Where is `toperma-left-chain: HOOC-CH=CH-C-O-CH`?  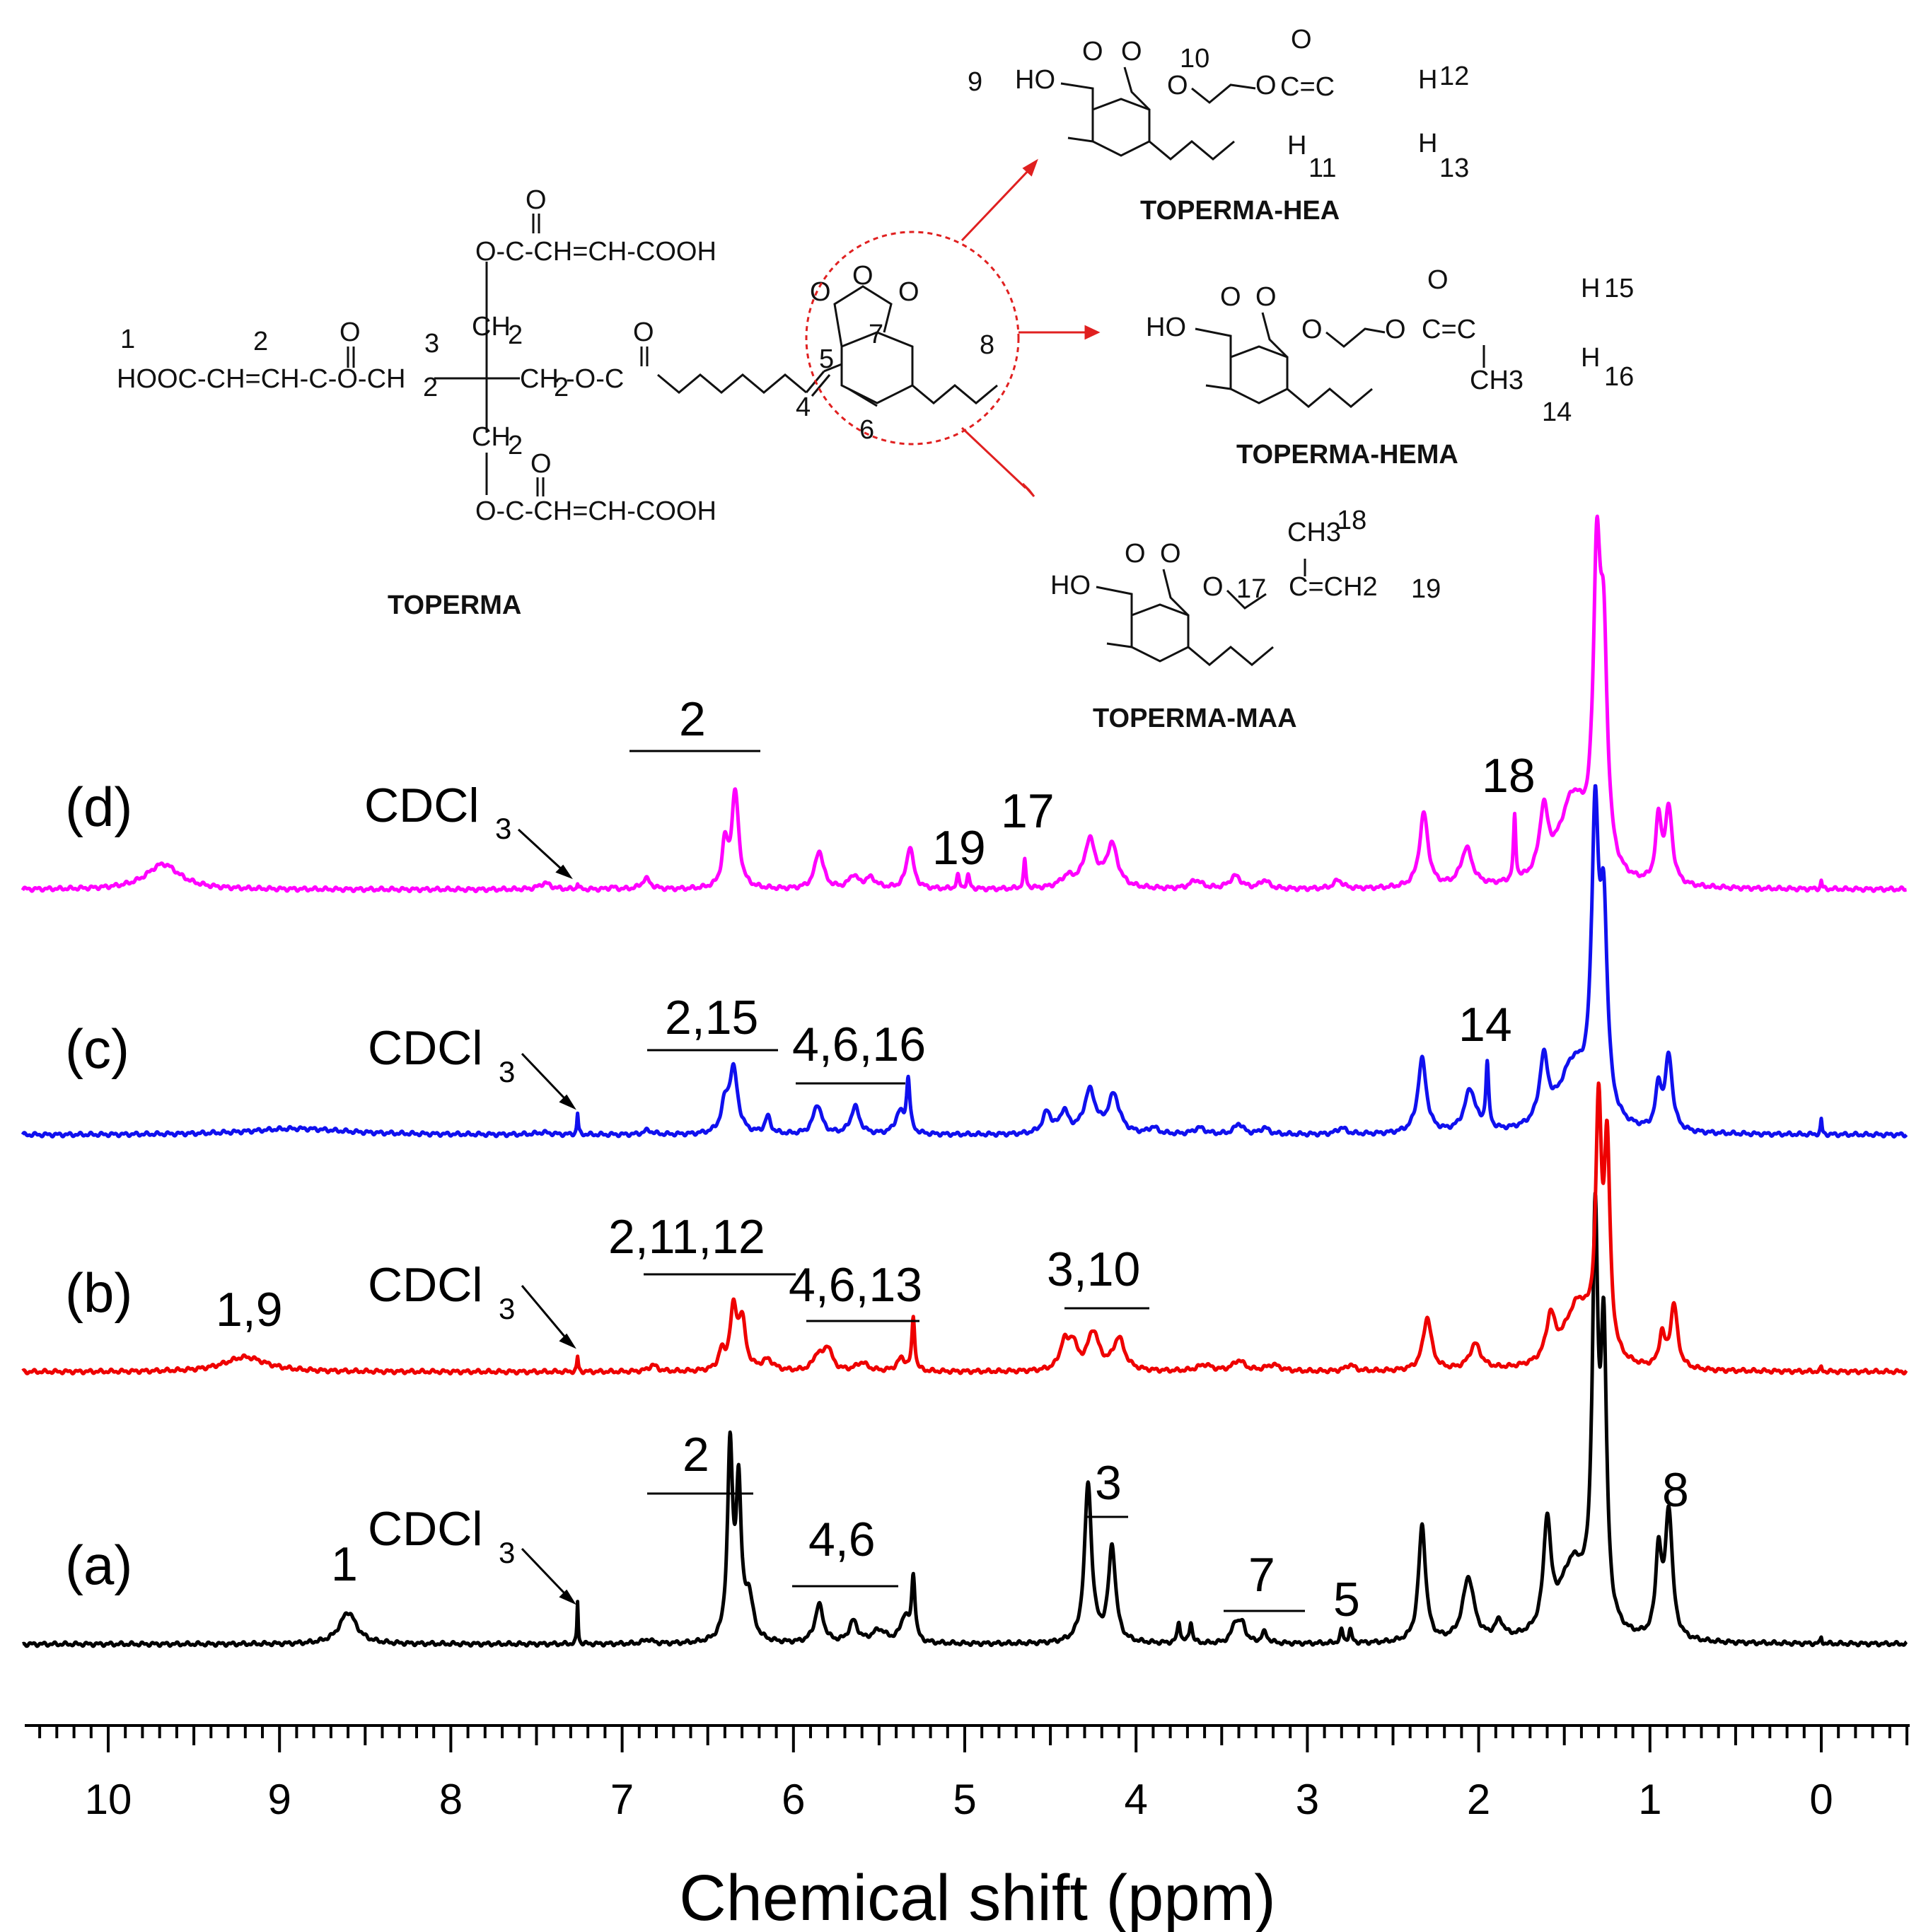 toperma-left-chain: HOOC-CH=CH-C-O-CH is located at coordinates (261, 379).